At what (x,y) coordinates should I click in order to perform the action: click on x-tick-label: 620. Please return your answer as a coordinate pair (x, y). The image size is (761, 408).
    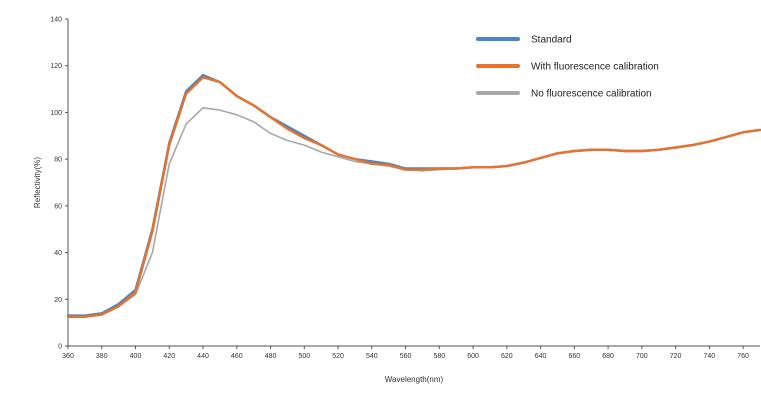
    Looking at the image, I should click on (507, 356).